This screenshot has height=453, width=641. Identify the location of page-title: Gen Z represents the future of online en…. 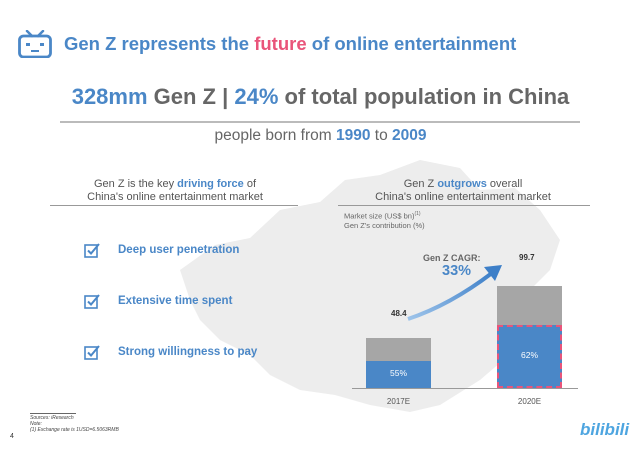
(290, 43).